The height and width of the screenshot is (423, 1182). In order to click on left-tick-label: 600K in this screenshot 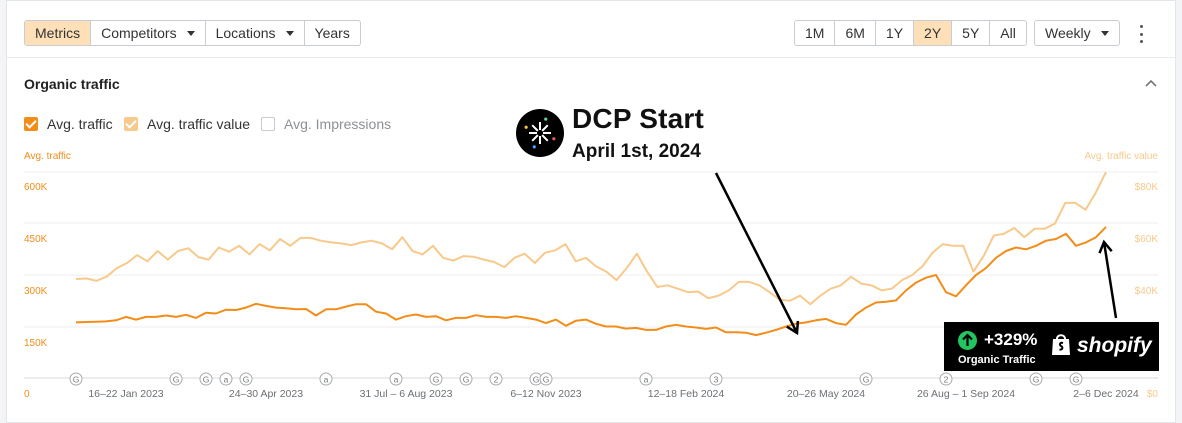, I will do `click(36, 187)`.